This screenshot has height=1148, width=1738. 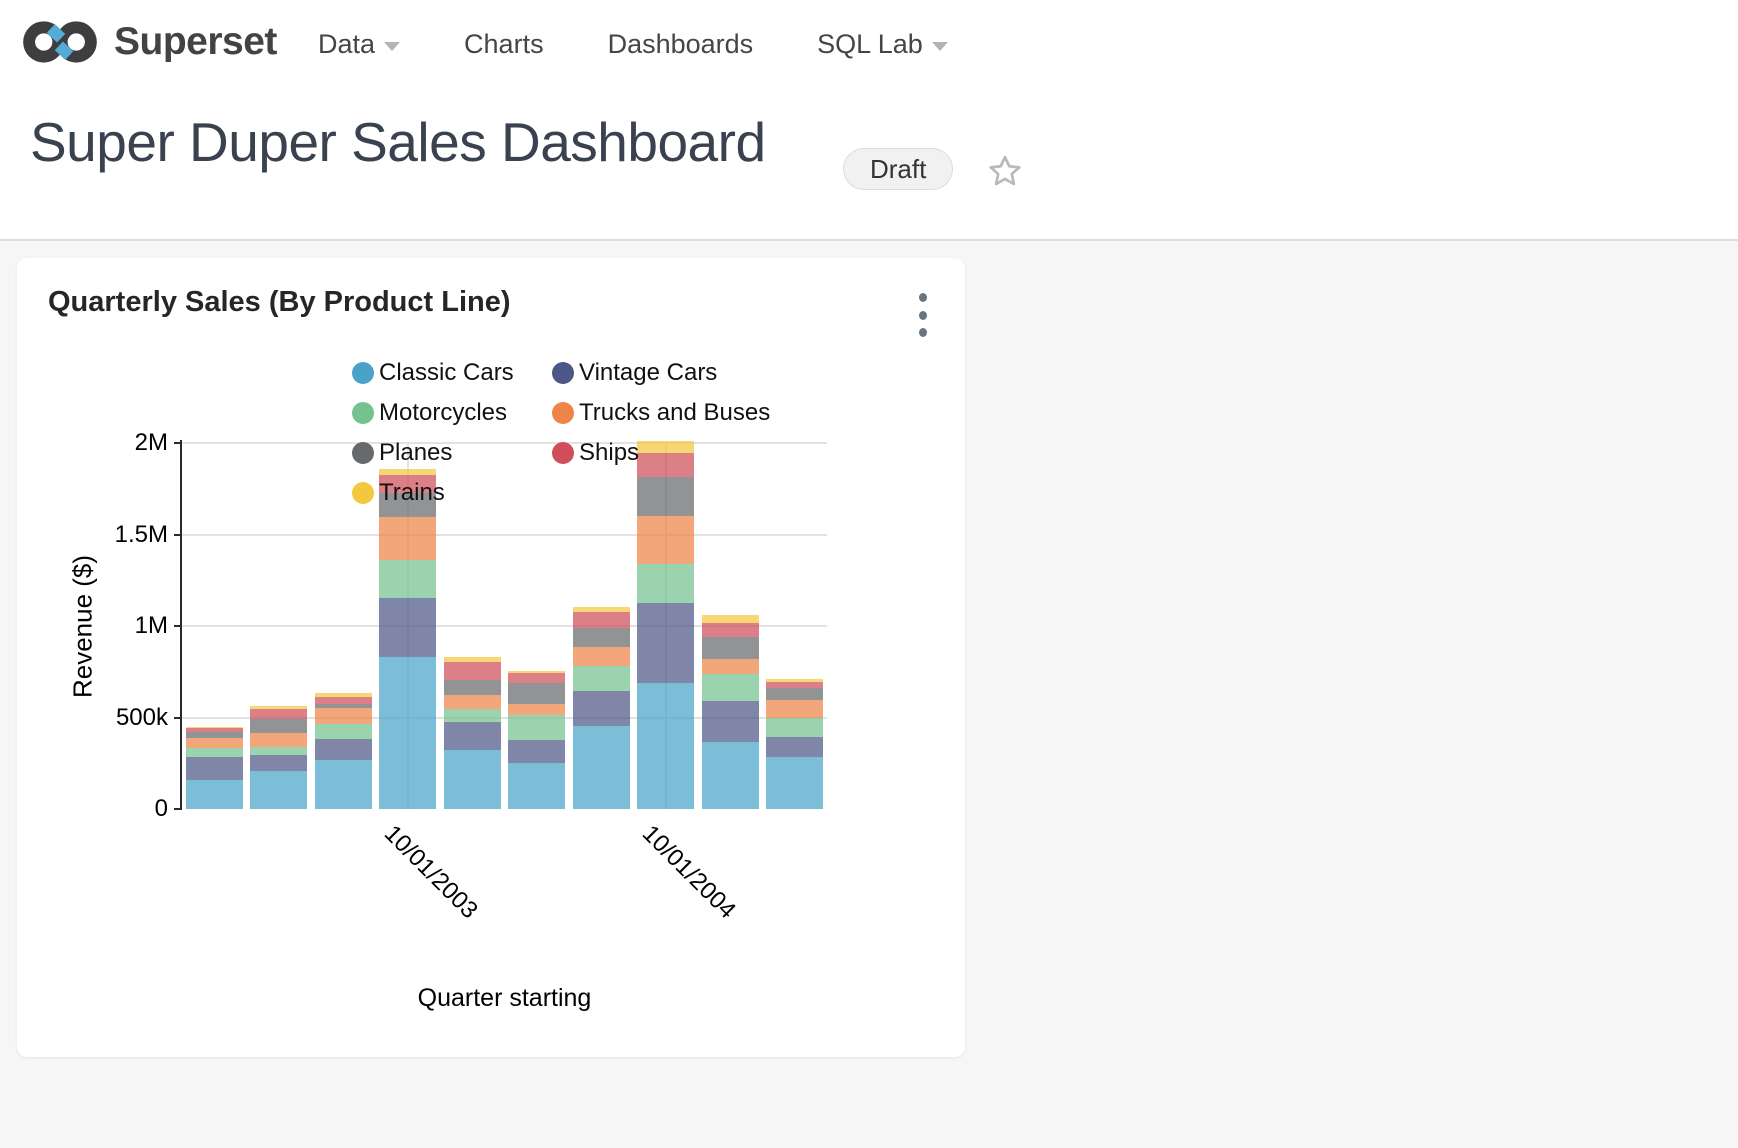 I want to click on nav-item-sql-lab: SQL Lab, so click(x=882, y=44).